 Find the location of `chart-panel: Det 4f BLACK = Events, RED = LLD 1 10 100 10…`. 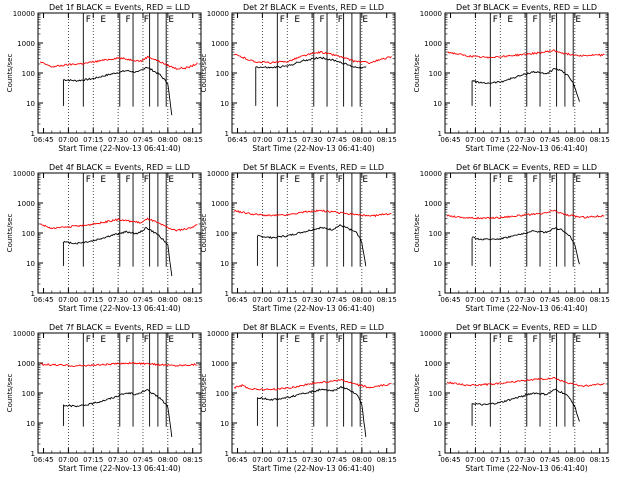

chart-panel: Det 4f BLACK = Events, RED = LLD 1 10 100 10… is located at coordinates (104, 238).